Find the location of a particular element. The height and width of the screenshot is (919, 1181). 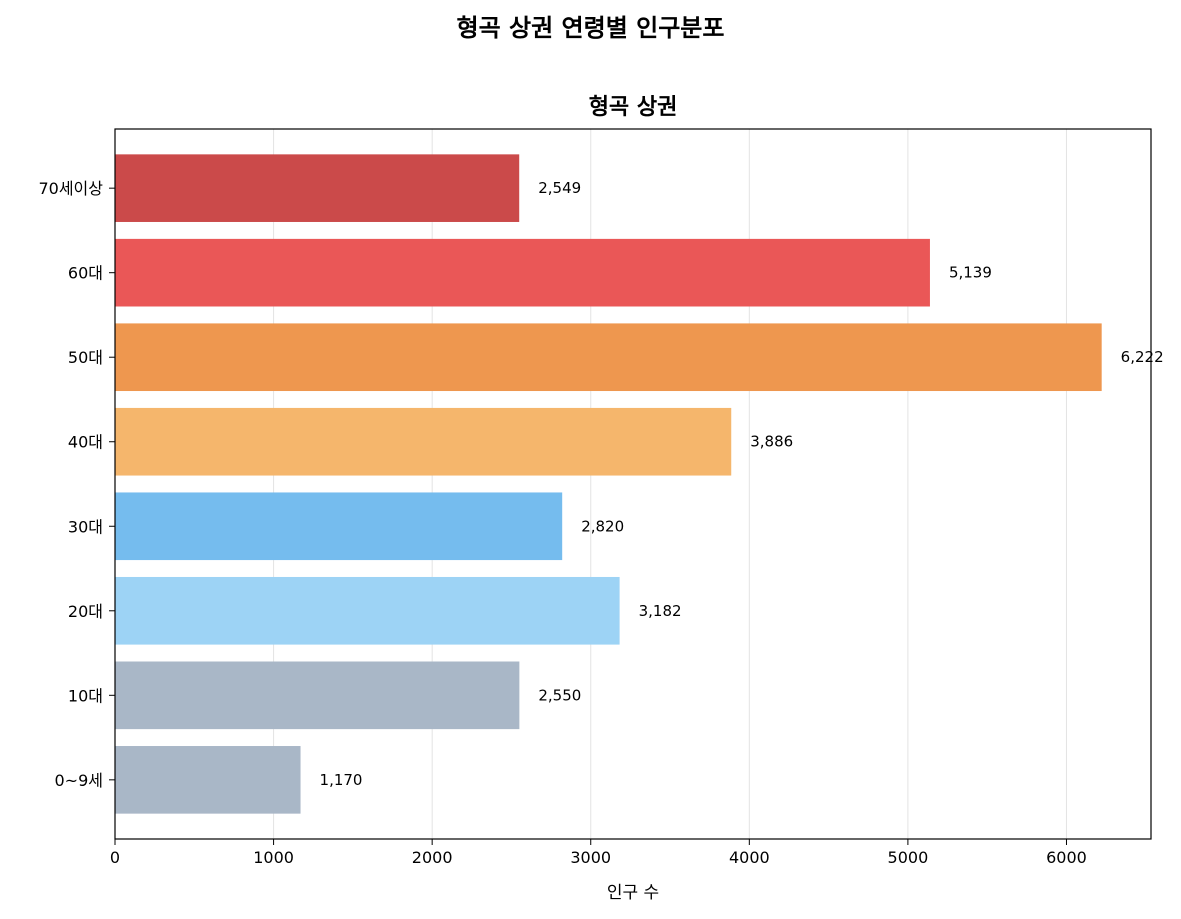

x-tick-label-6: 6000 is located at coordinates (1066, 857).